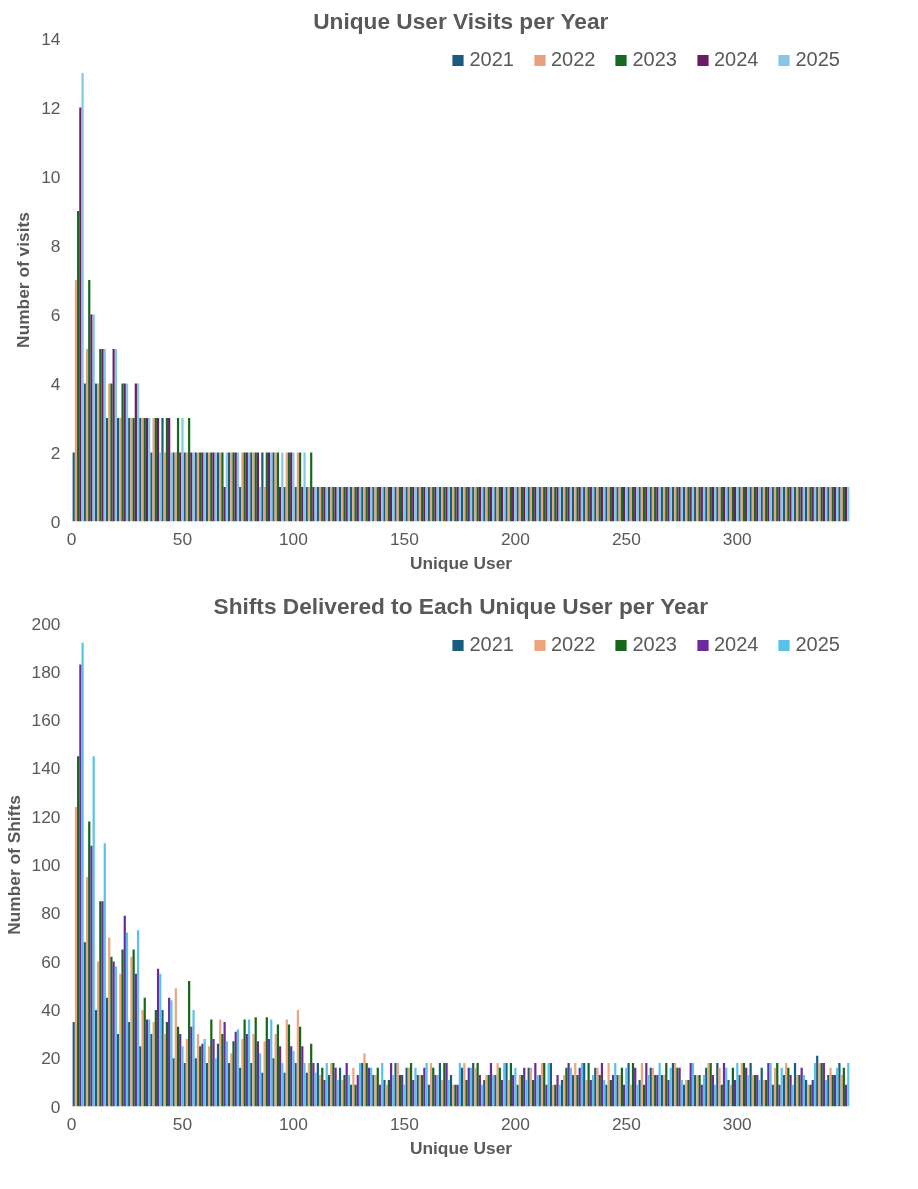  What do you see at coordinates (461, 1147) in the screenshot?
I see `x-axis-title: Unique User` at bounding box center [461, 1147].